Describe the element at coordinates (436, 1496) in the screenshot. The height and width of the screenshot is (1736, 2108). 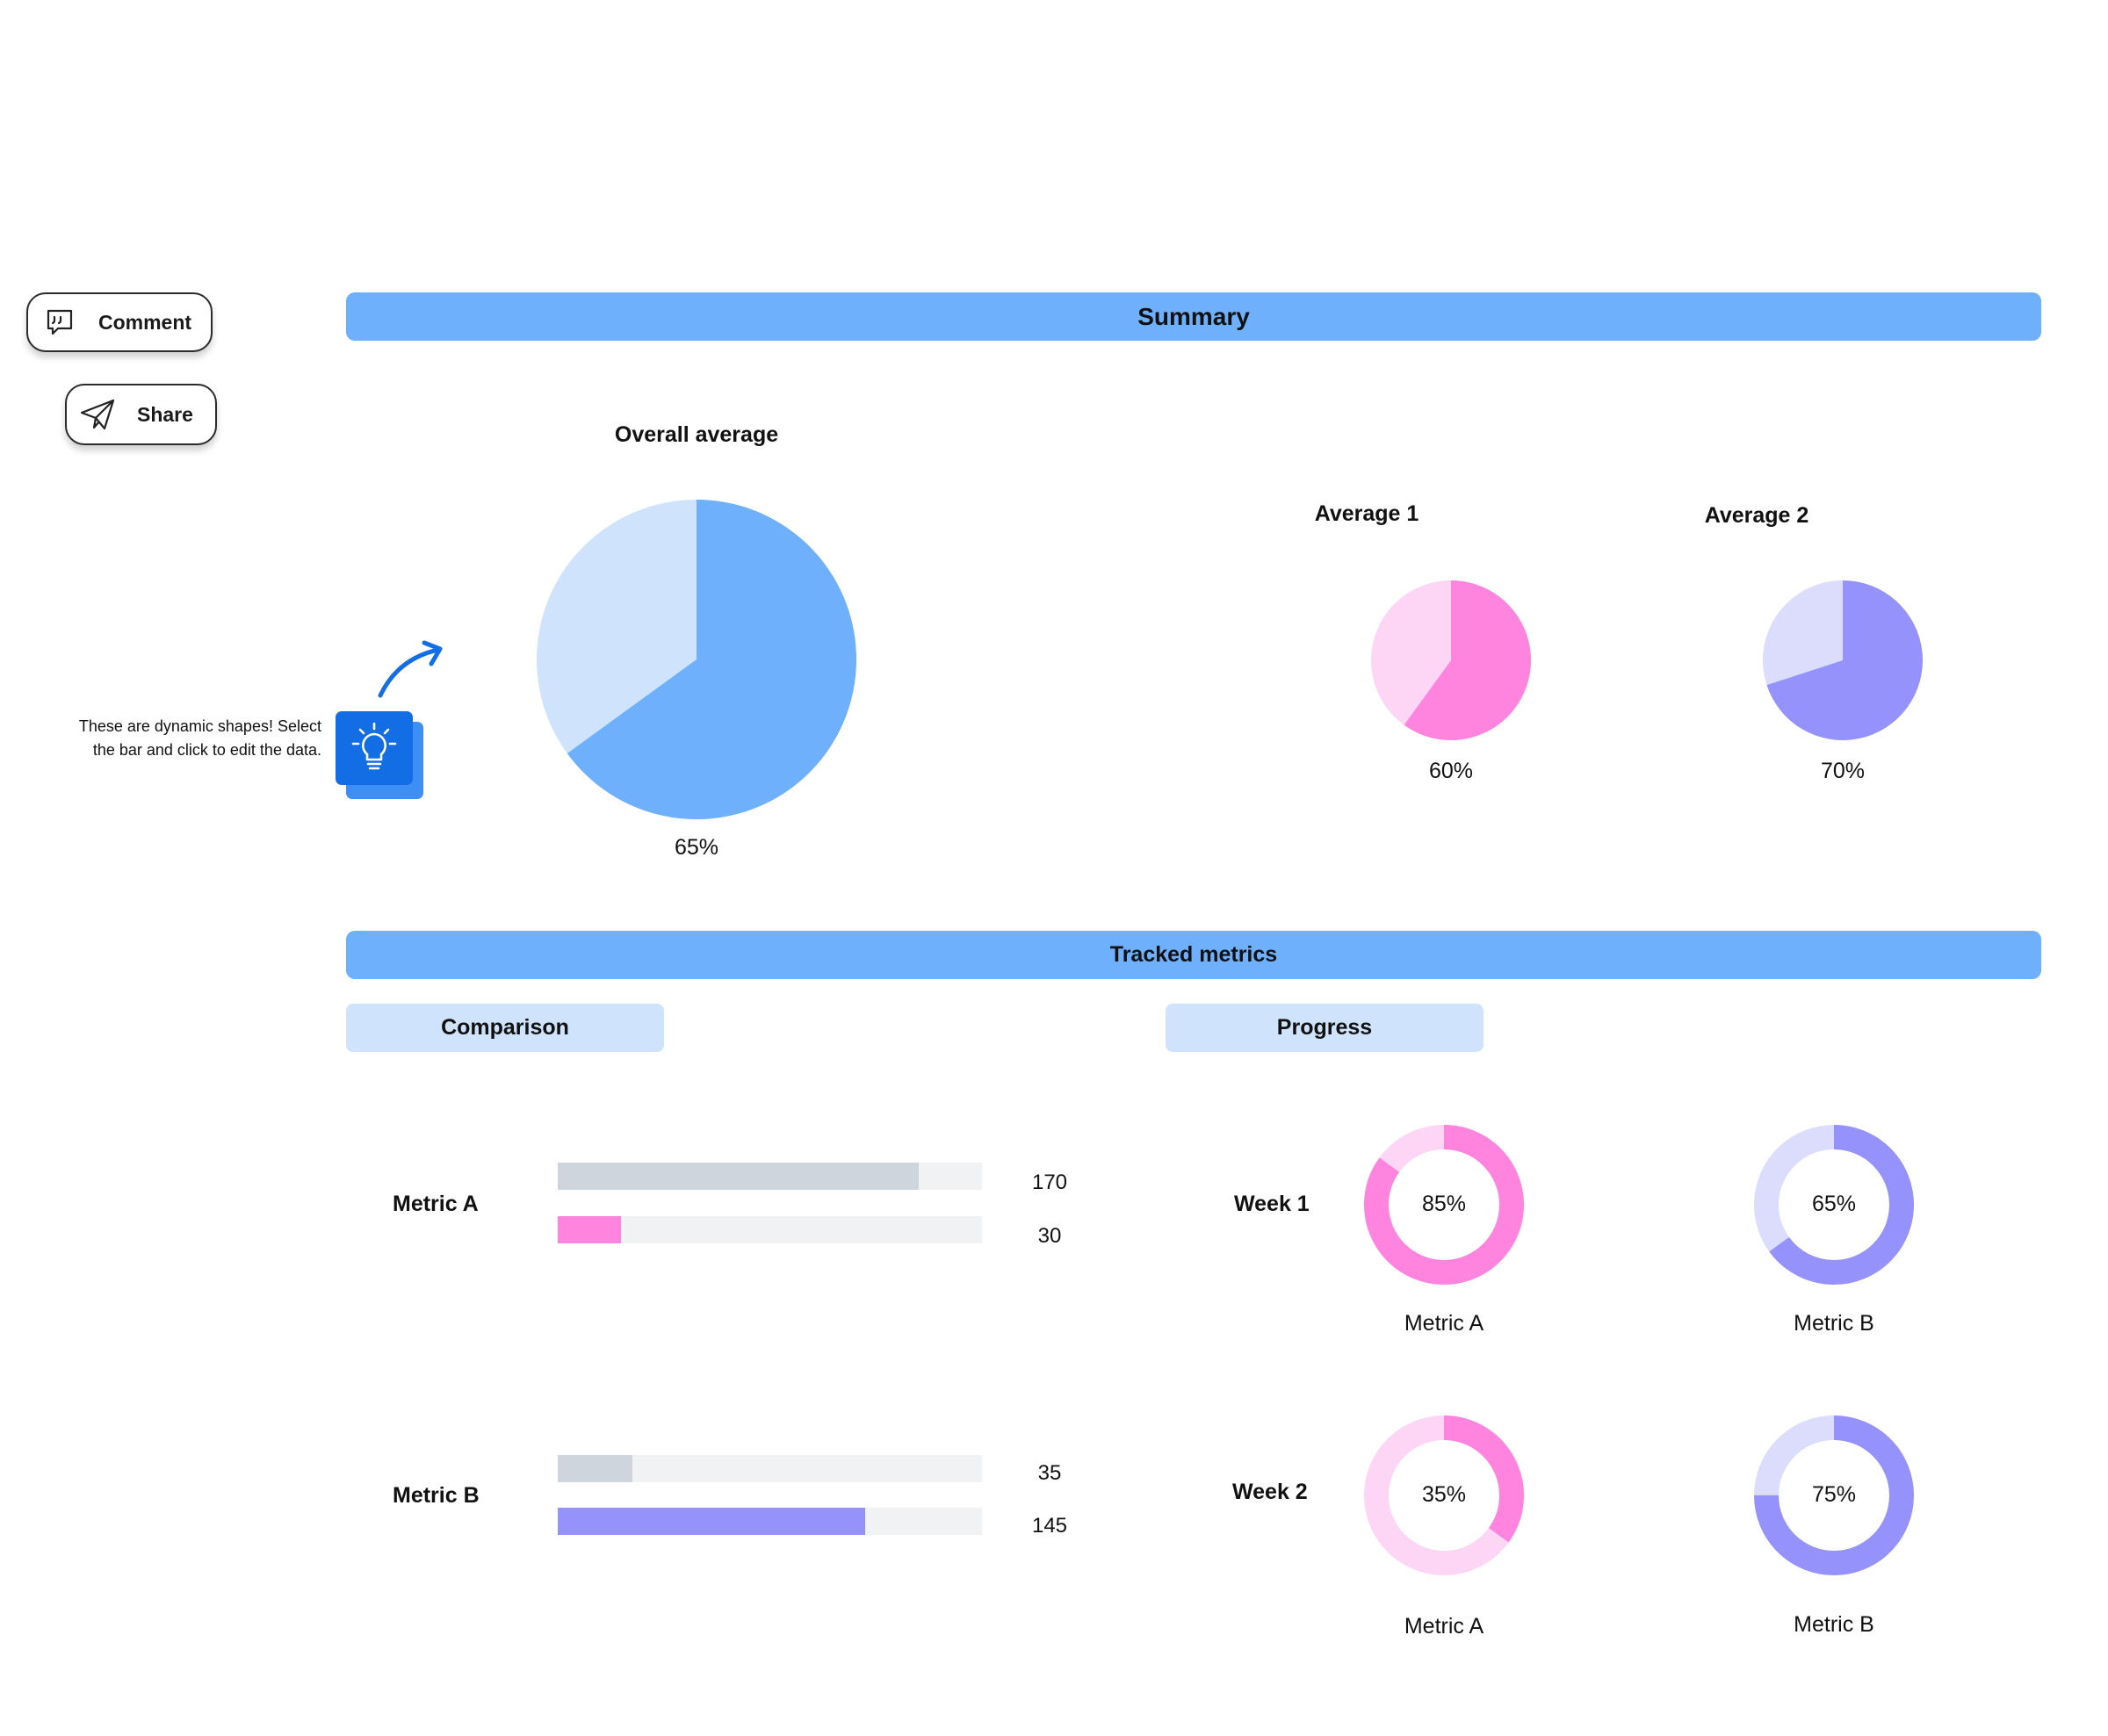
I see `metric-b-row-label: Metric B` at that location.